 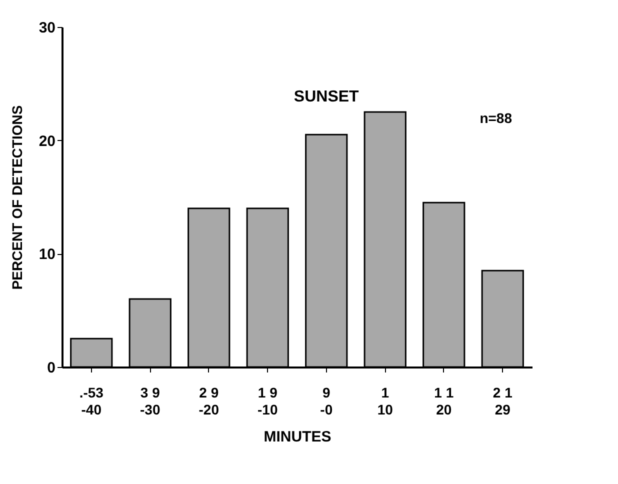 What do you see at coordinates (47, 141) in the screenshot?
I see `y-tick-label: 20` at bounding box center [47, 141].